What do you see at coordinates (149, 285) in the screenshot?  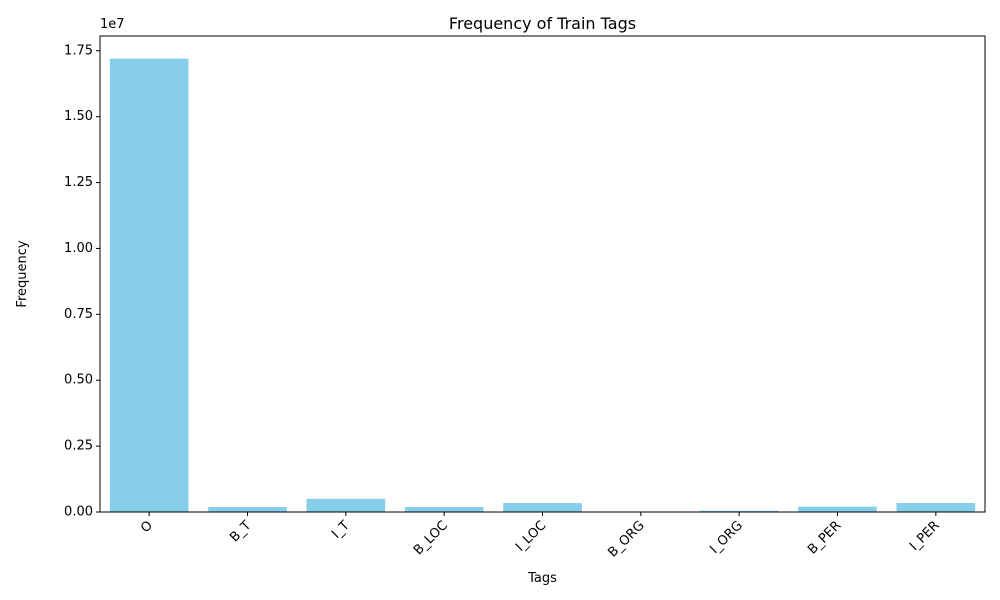 I see `bar-o` at bounding box center [149, 285].